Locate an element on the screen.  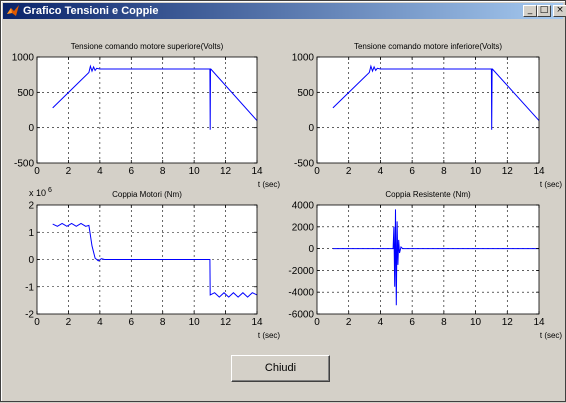
chart-2-x-tick-label: 2 is located at coordinates (349, 171).